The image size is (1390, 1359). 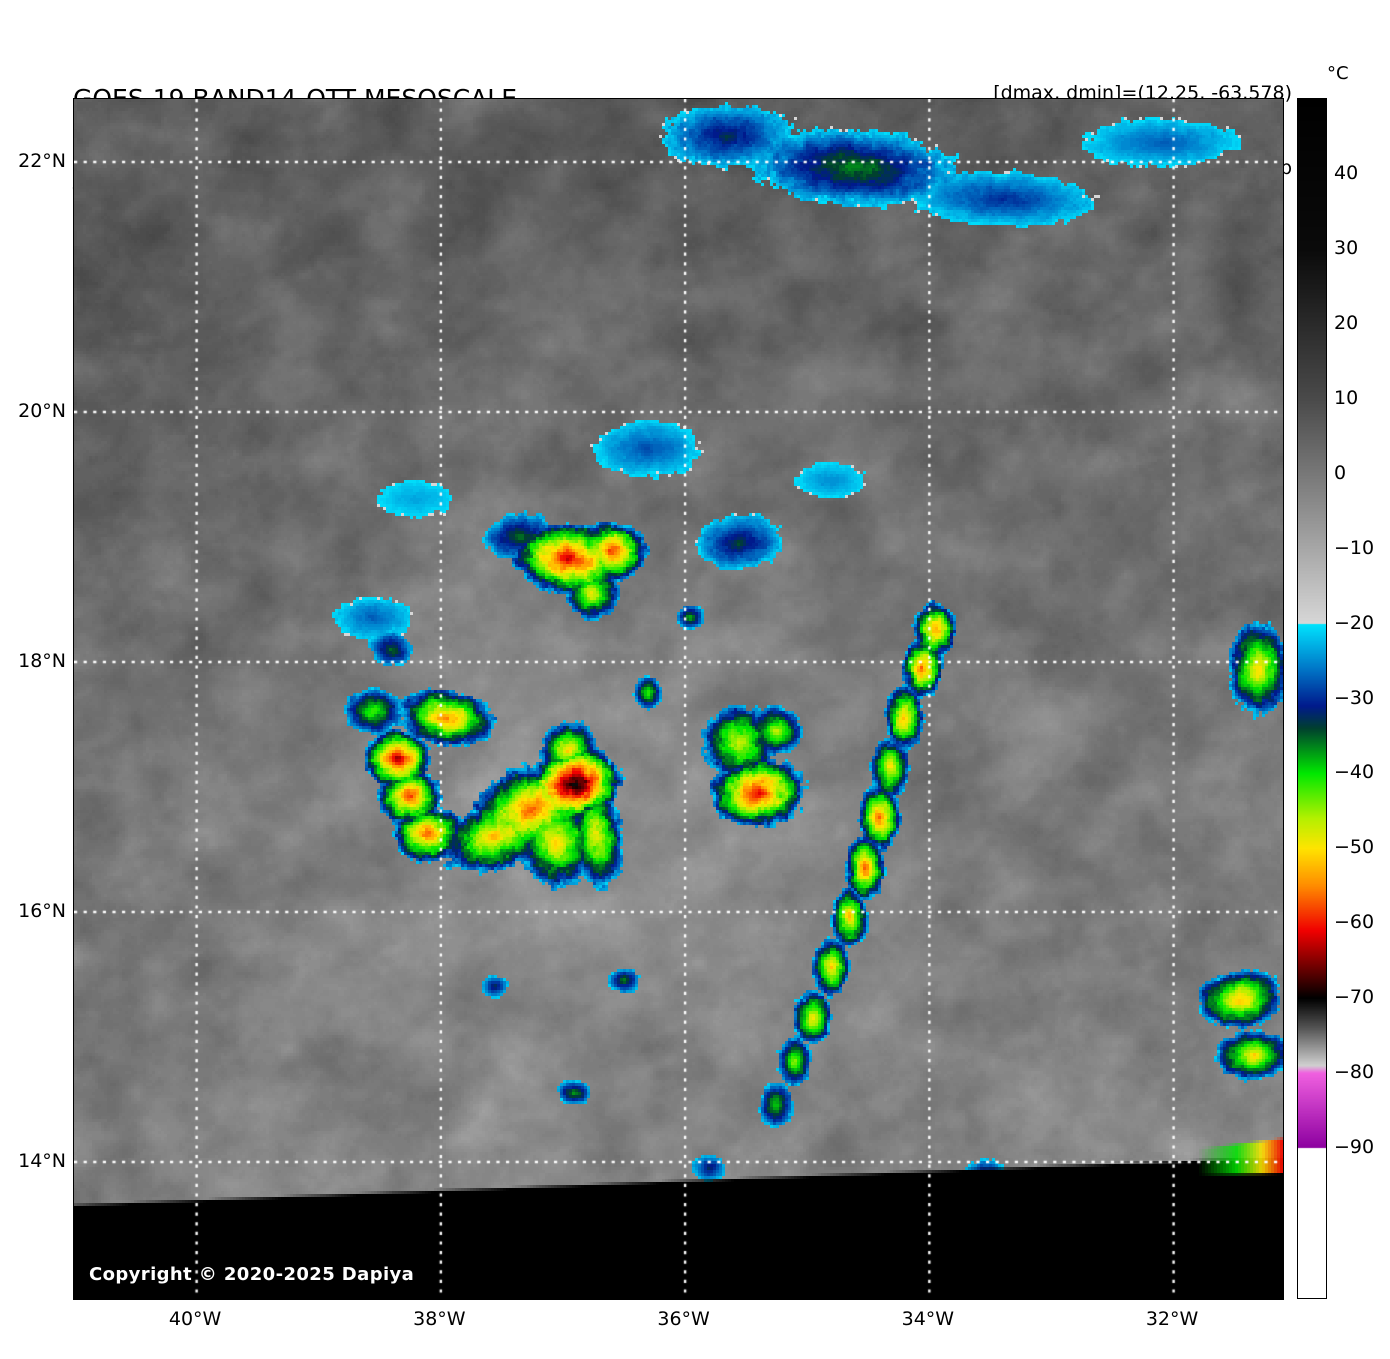 I want to click on temperature-colorbar, so click(x=1312, y=698).